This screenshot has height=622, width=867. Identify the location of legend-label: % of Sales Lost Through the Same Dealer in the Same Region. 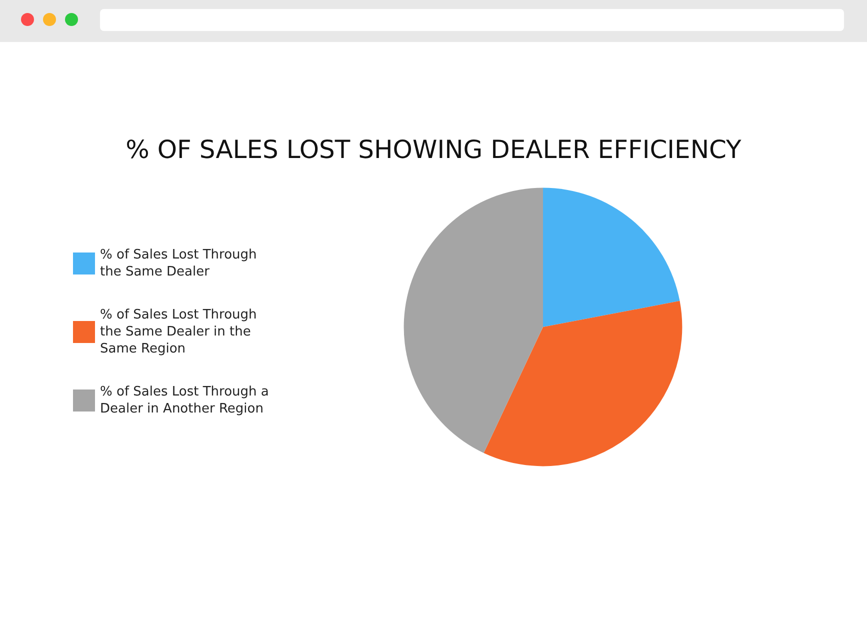
(180, 332).